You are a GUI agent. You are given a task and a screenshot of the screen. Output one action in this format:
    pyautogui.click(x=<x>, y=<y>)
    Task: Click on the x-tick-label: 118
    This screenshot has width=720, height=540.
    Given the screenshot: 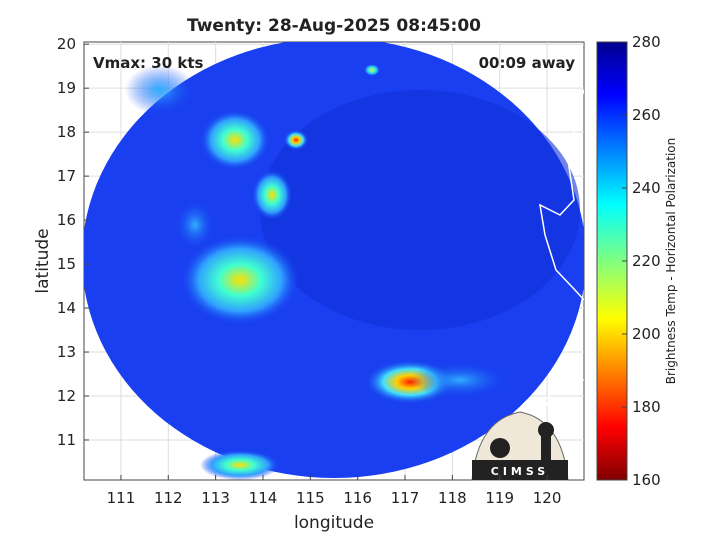 What is the action you would take?
    pyautogui.click(x=452, y=498)
    